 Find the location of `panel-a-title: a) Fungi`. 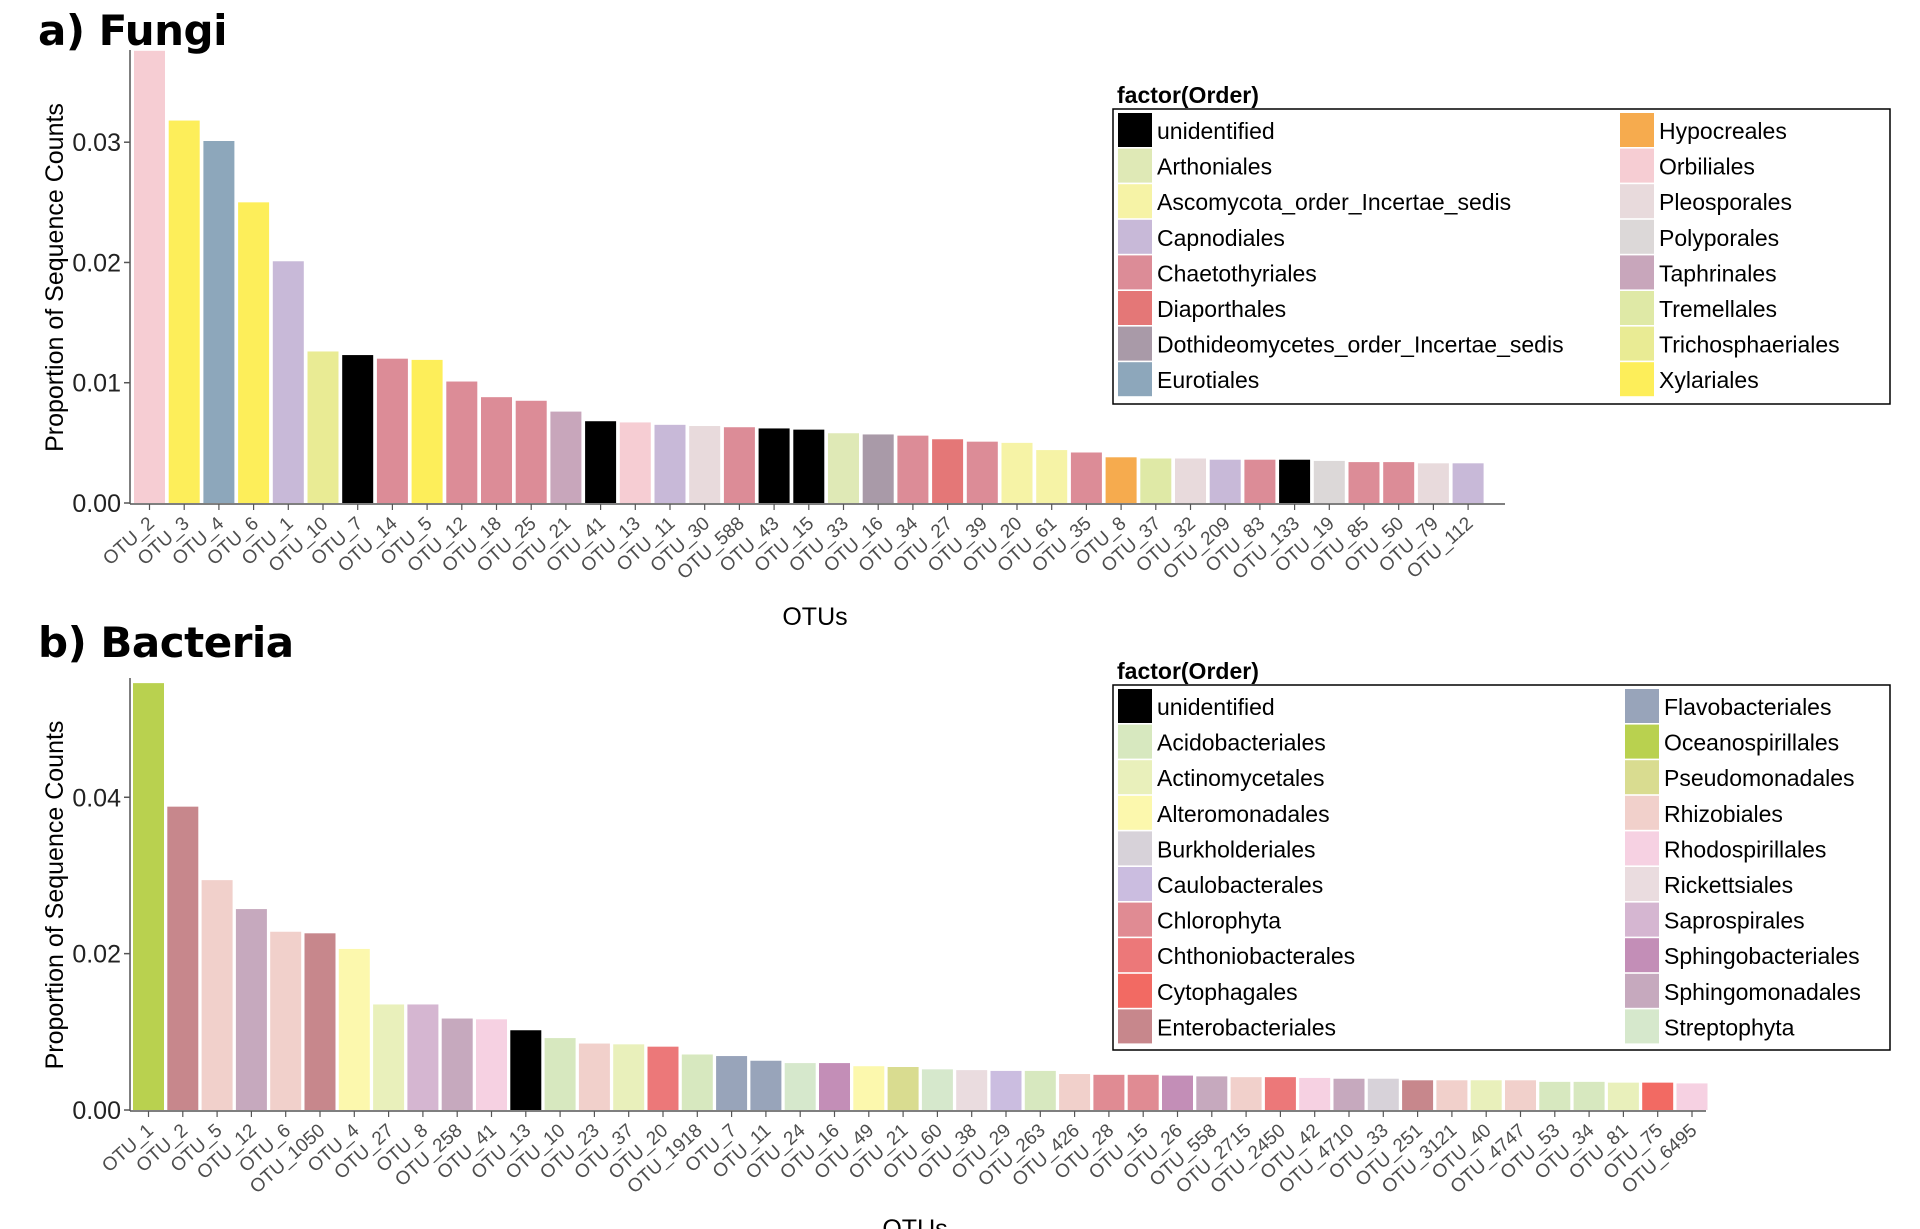

panel-a-title: a) Fungi is located at coordinates (133, 30).